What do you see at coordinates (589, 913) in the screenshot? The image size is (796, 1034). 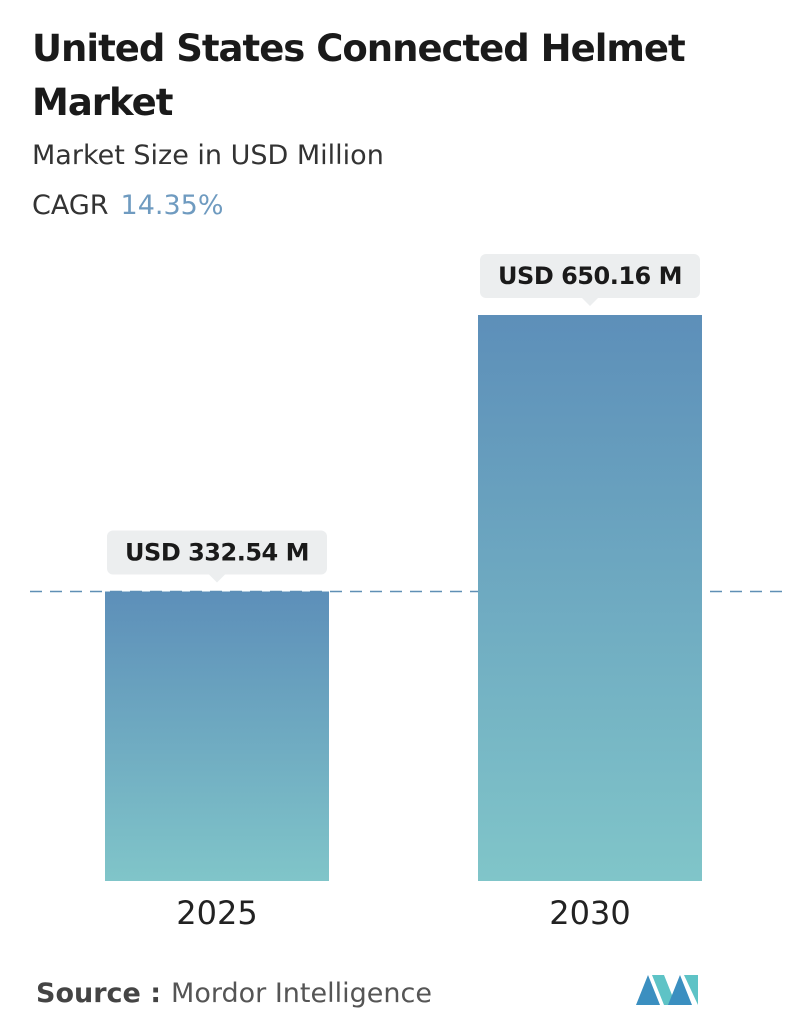 I see `x-tick-label: 2030` at bounding box center [589, 913].